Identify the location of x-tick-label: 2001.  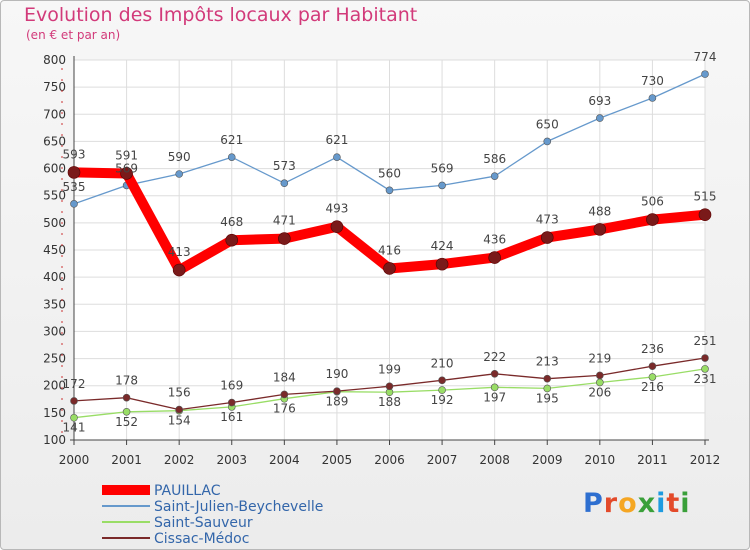
(126, 460).